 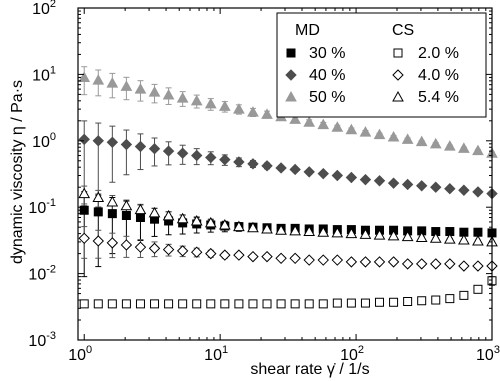 I want to click on legend-label: 2.0 %, so click(x=438, y=53).